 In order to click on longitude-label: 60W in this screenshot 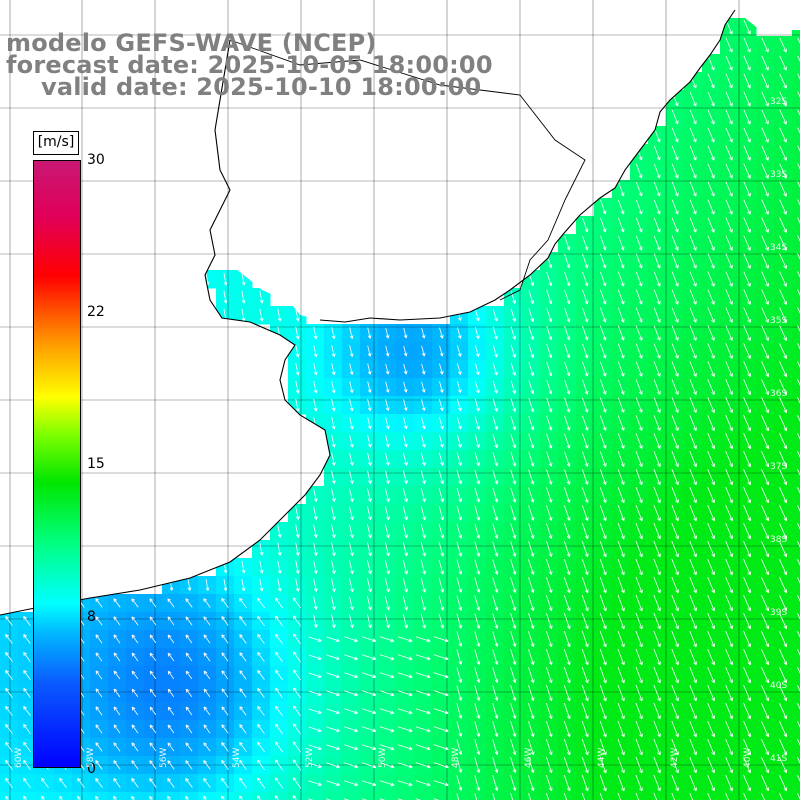, I will do `click(19, 757)`.